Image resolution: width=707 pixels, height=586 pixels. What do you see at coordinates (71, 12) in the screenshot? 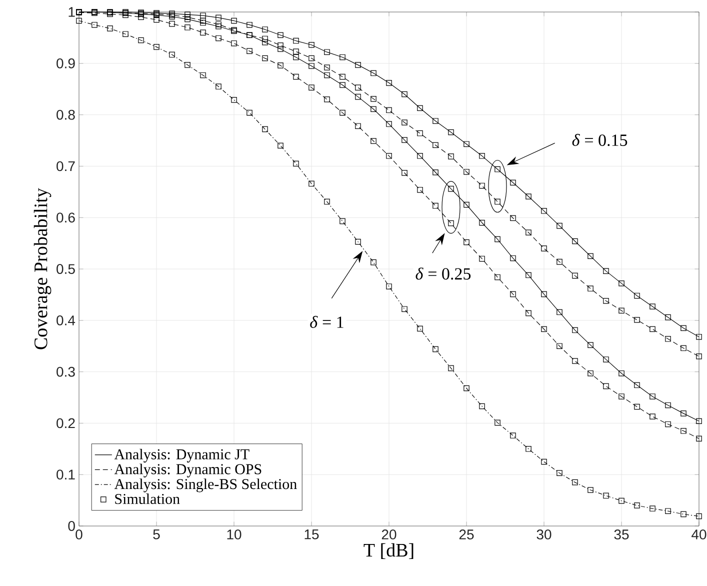
I see `y-tick-label: 1` at bounding box center [71, 12].